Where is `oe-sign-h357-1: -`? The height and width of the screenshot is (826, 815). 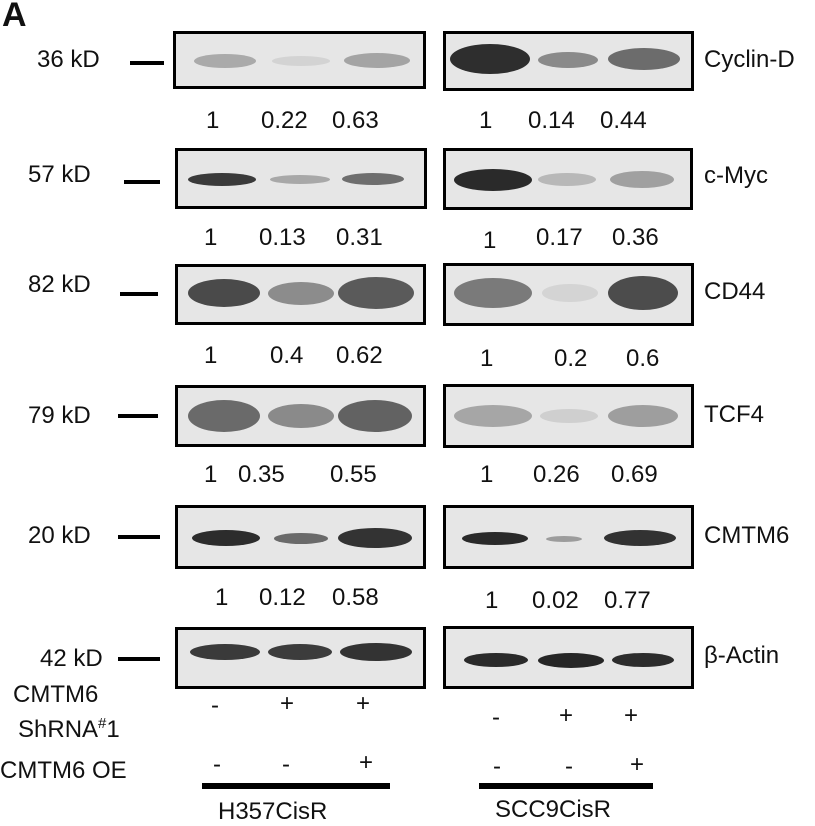 oe-sign-h357-1: - is located at coordinates (217, 764).